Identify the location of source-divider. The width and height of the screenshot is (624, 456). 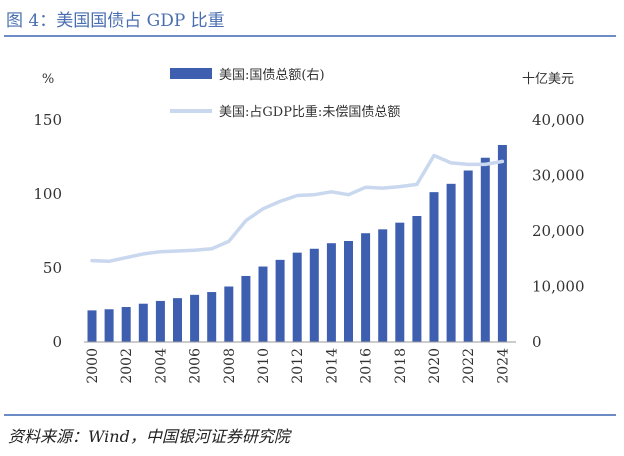
(310, 415).